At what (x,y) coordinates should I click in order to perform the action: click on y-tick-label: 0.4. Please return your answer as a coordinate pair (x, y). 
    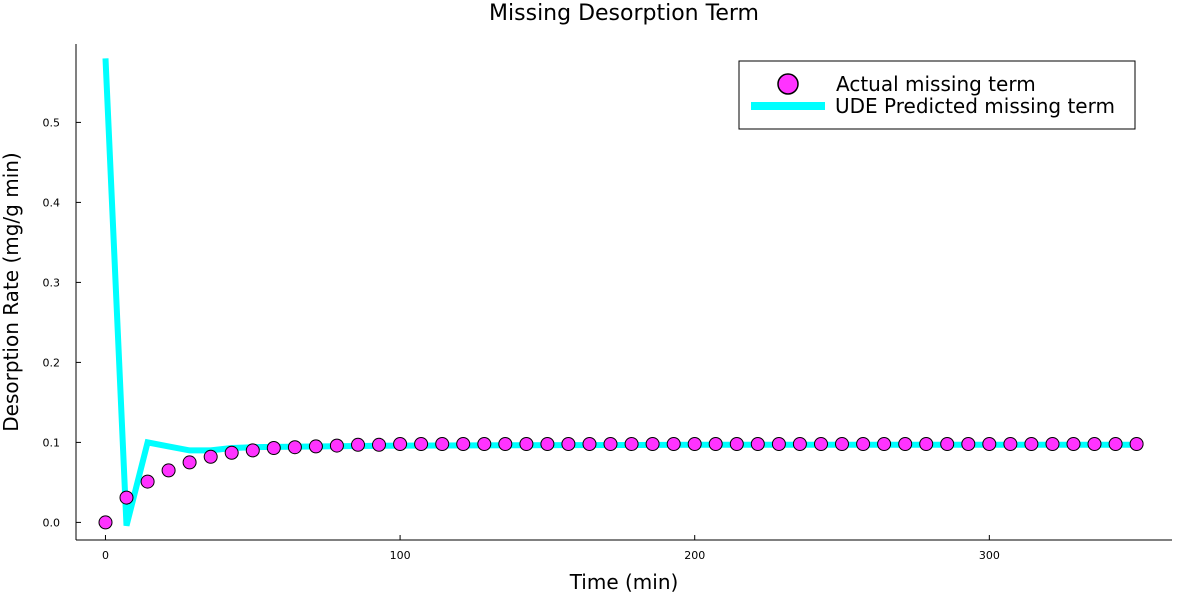
    Looking at the image, I should click on (52, 202).